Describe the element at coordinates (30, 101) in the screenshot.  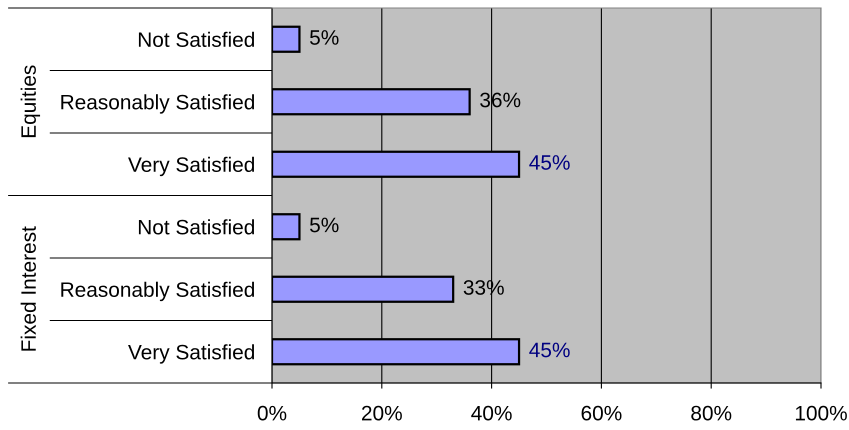
I see `text: Equities` at that location.